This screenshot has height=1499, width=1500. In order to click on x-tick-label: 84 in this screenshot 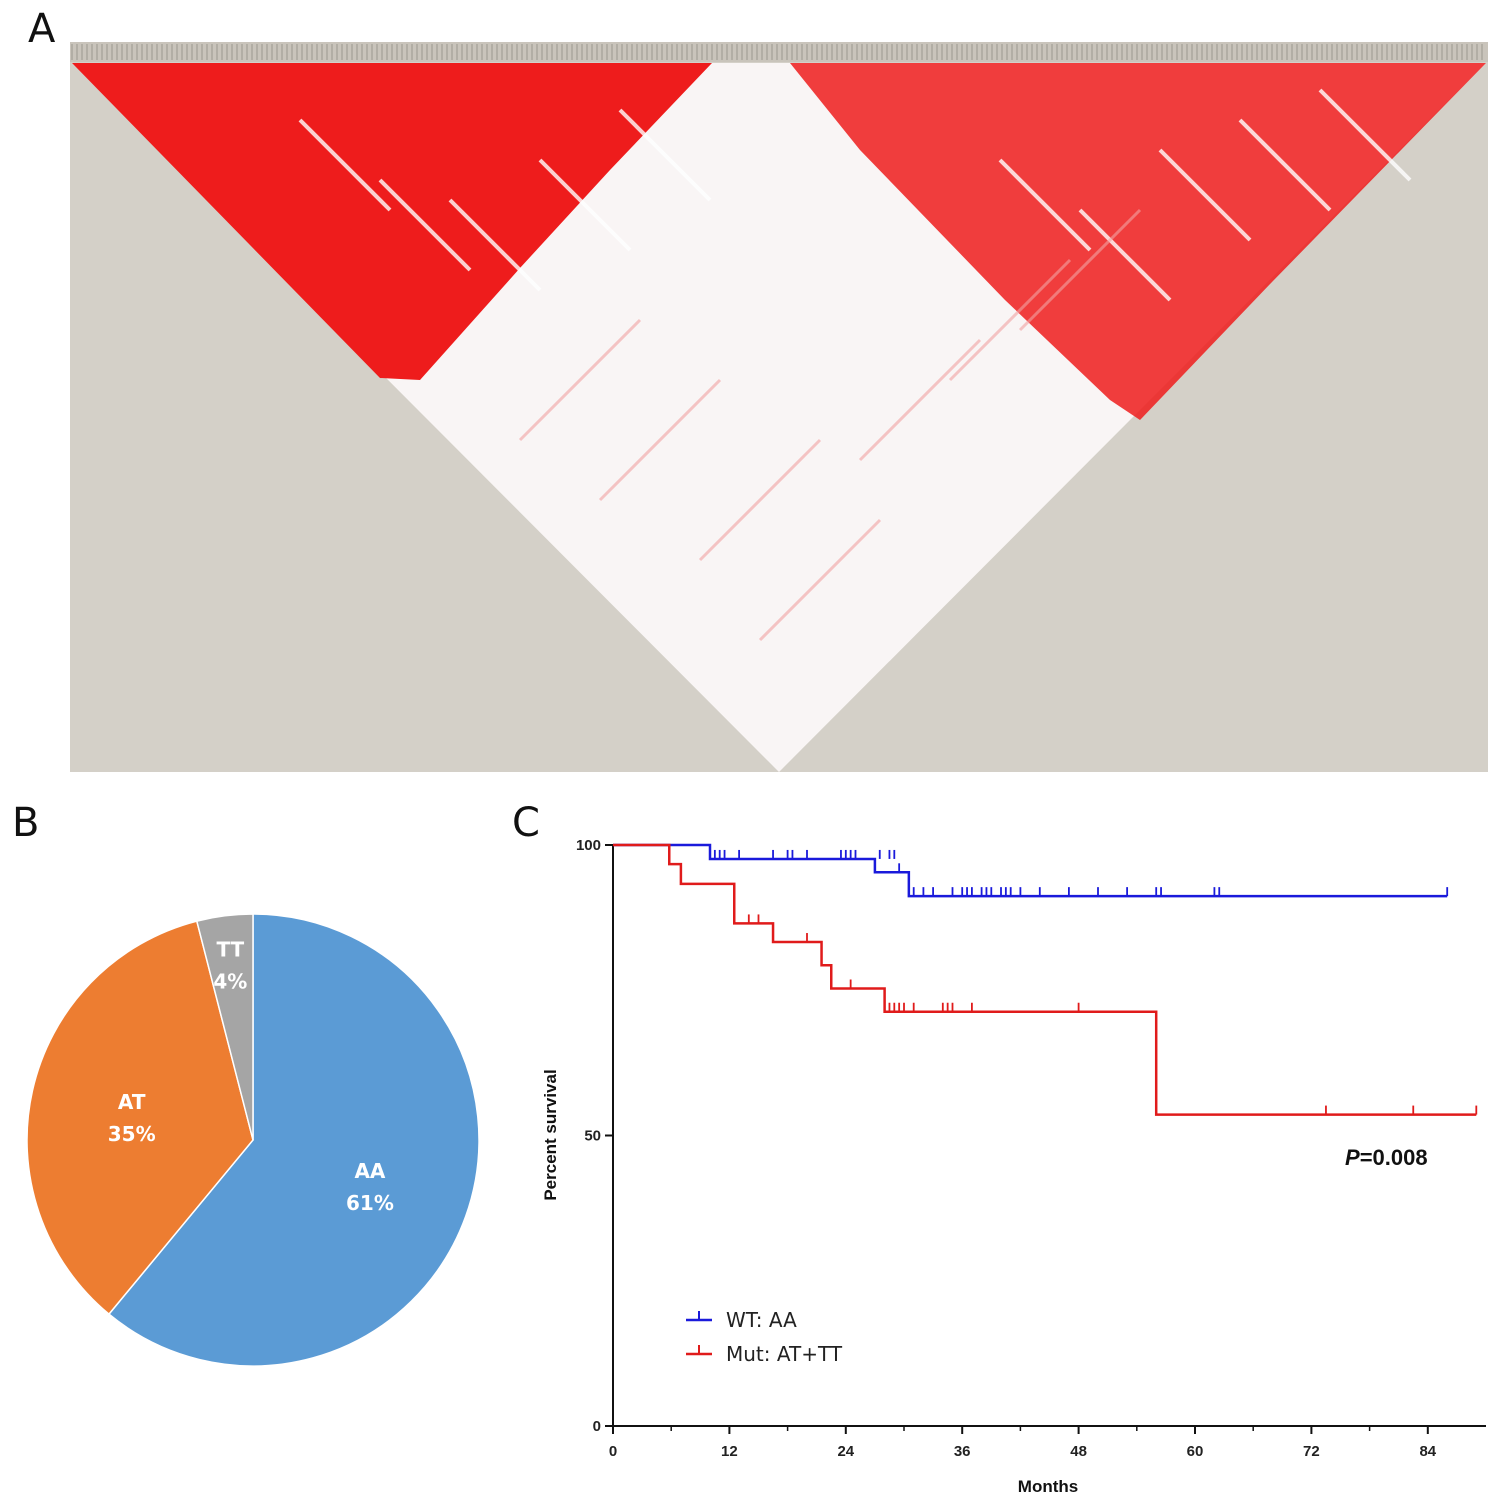, I will do `click(1427, 1451)`.